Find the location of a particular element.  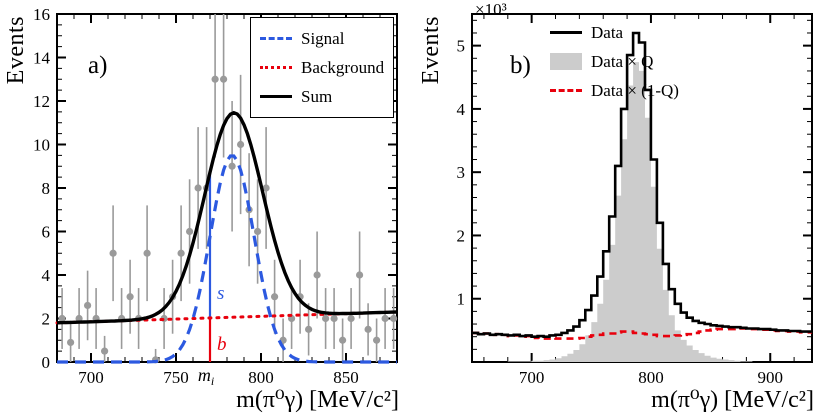

data-q-fill-swatch is located at coordinates (566, 61).